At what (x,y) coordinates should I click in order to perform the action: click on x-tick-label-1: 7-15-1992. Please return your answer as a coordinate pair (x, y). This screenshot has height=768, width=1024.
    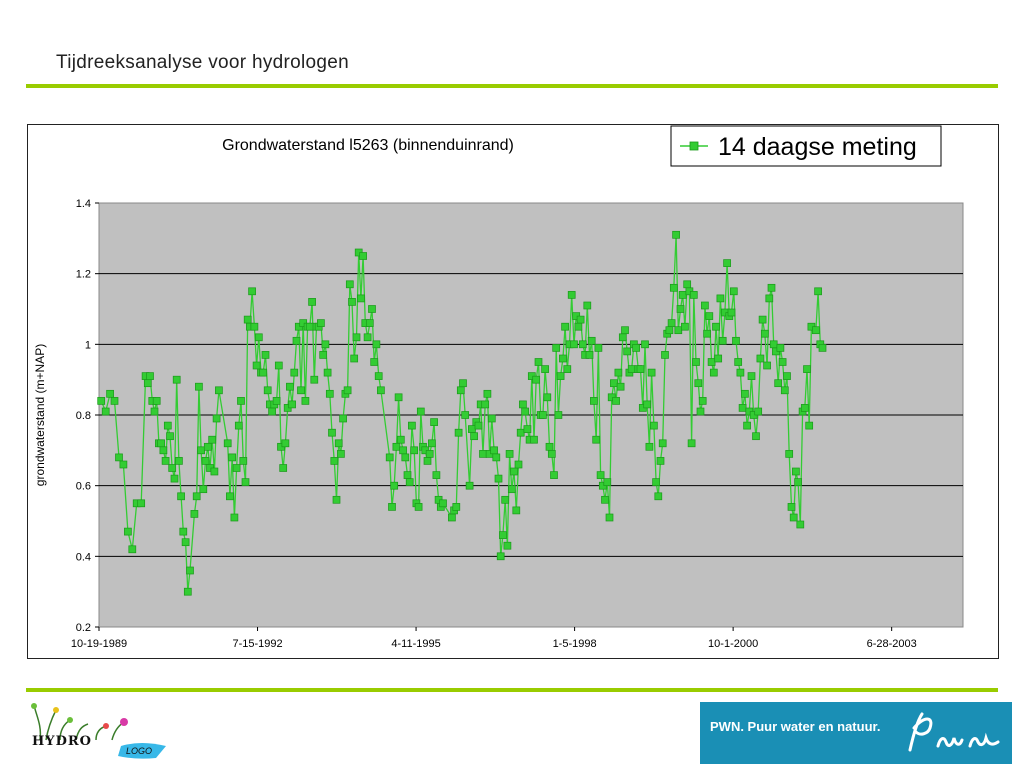
    Looking at the image, I should click on (257, 644).